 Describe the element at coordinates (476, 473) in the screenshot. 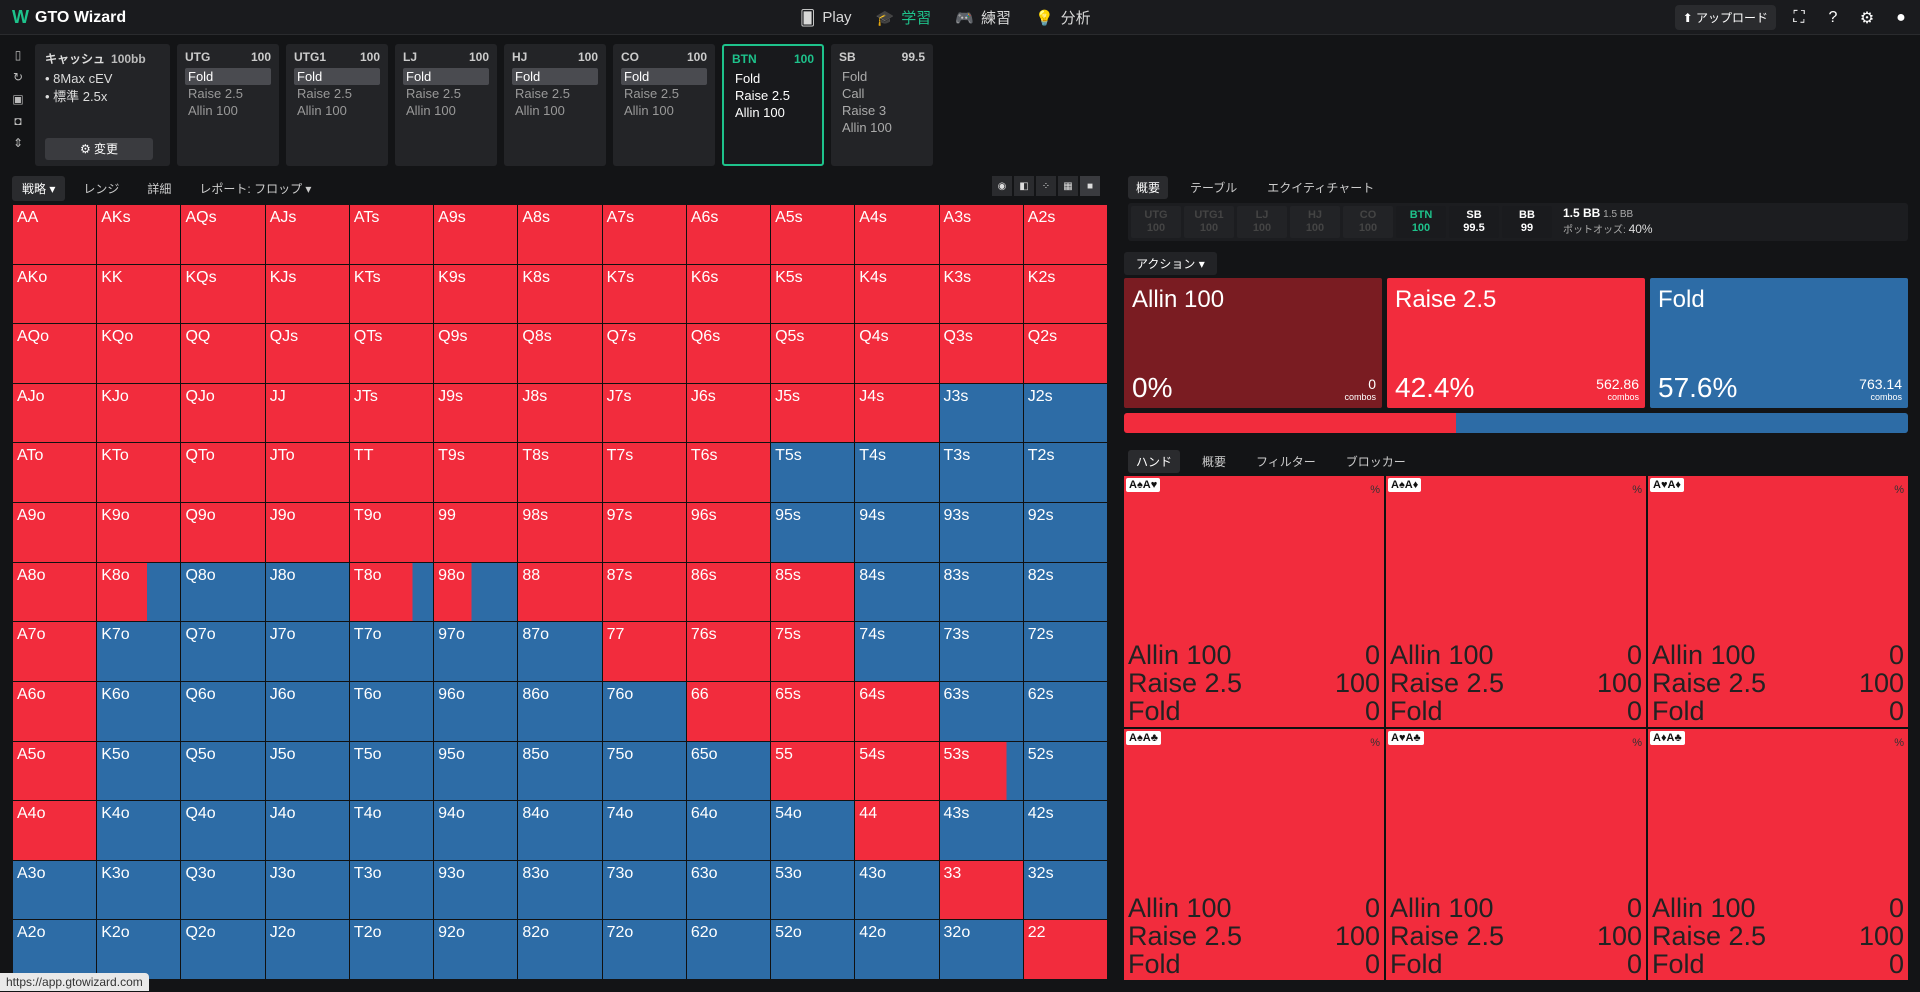

I see `grid-cell-T9s: T9s` at that location.